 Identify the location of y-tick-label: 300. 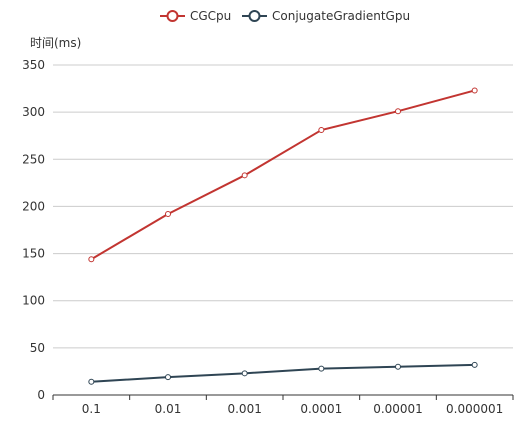
(33, 112).